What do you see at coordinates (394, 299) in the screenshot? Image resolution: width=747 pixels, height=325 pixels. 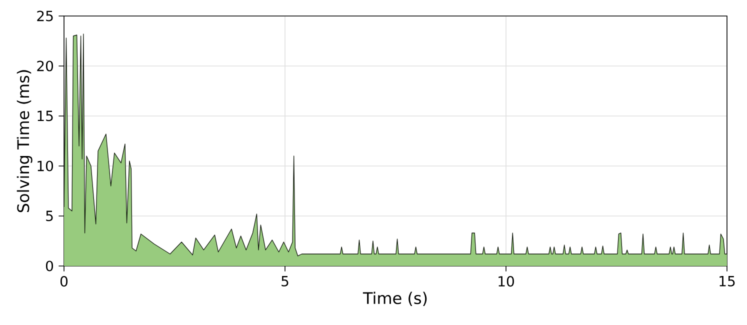 I see `x-axis-title: Time (s)` at bounding box center [394, 299].